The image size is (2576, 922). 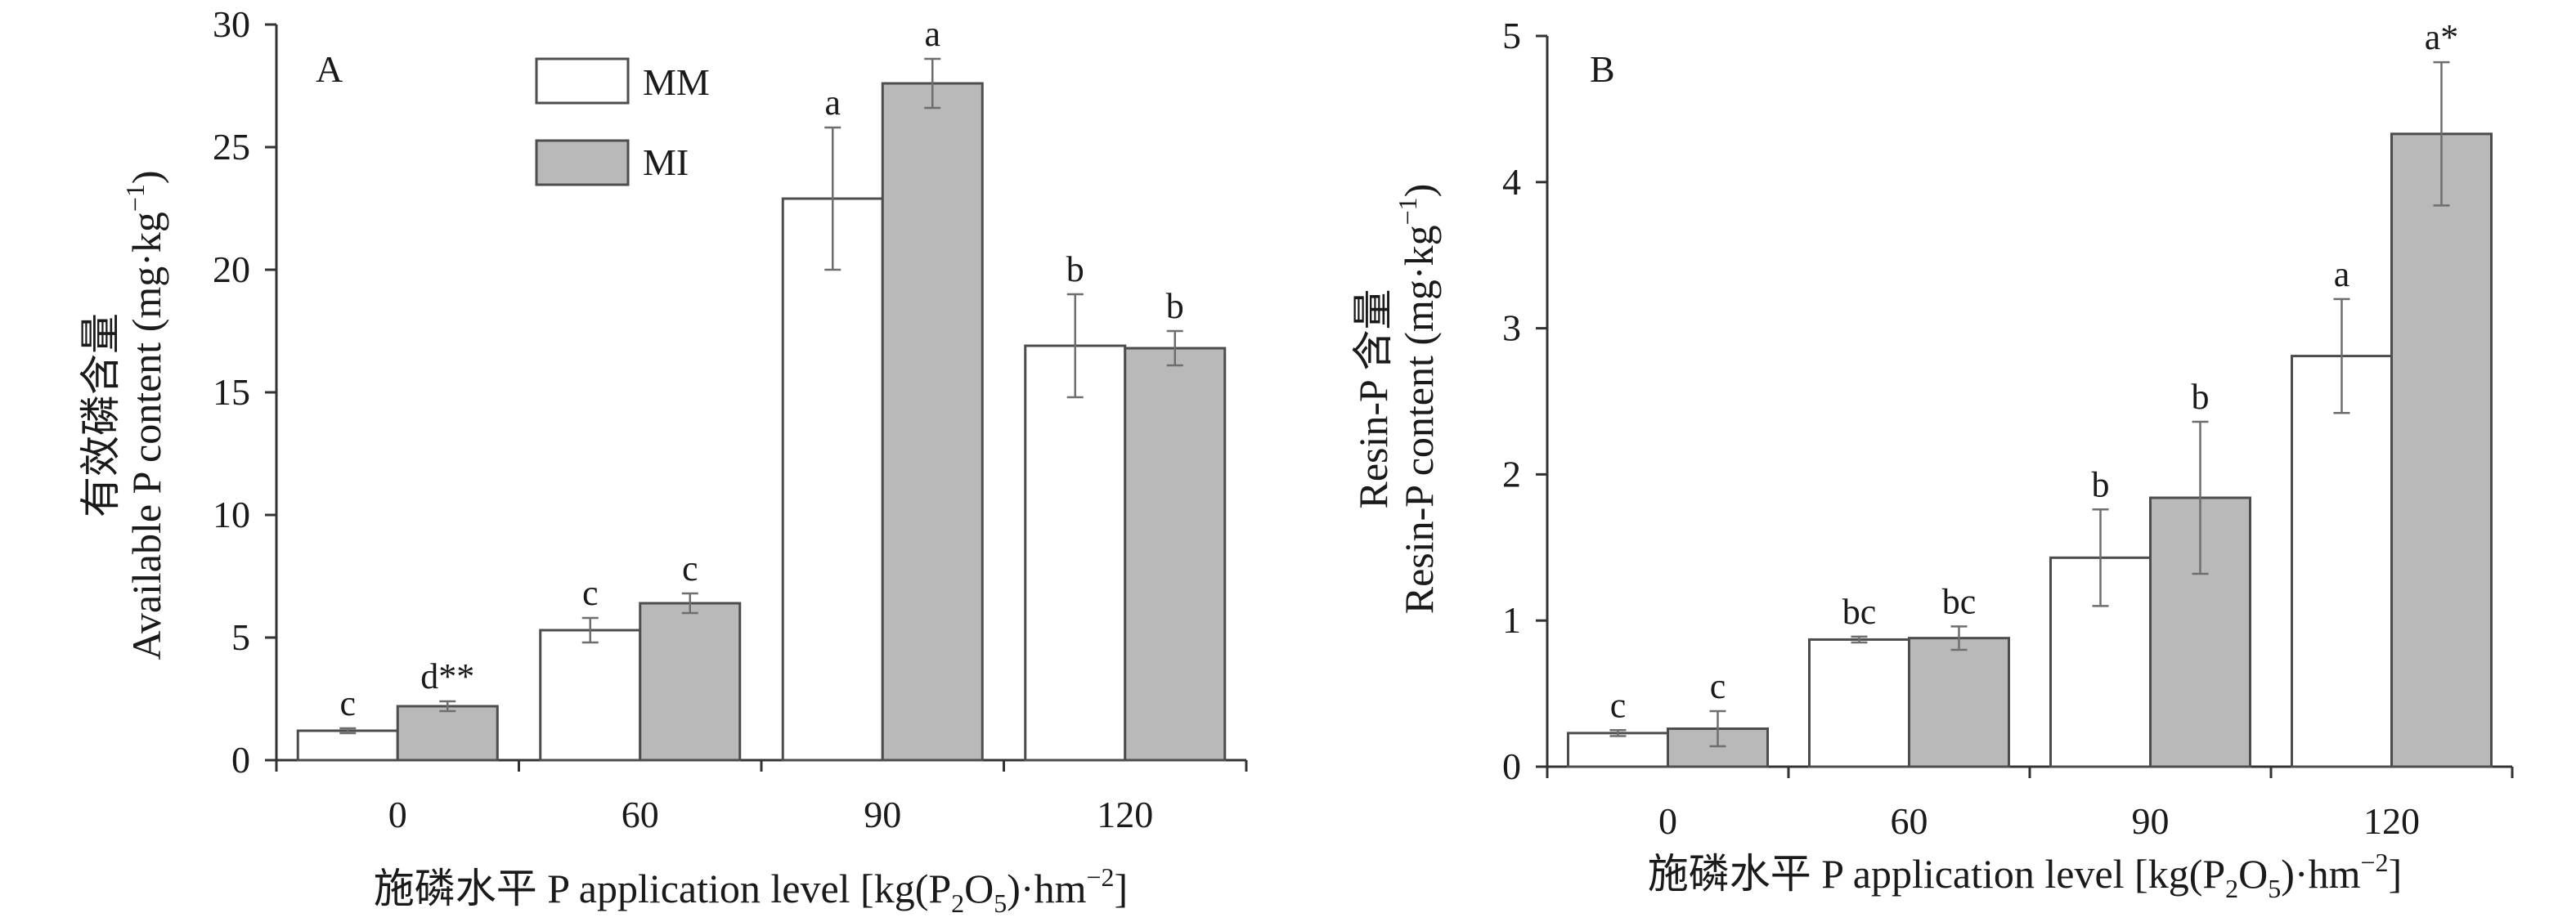 I want to click on y-tick-label: 30, so click(x=231, y=24).